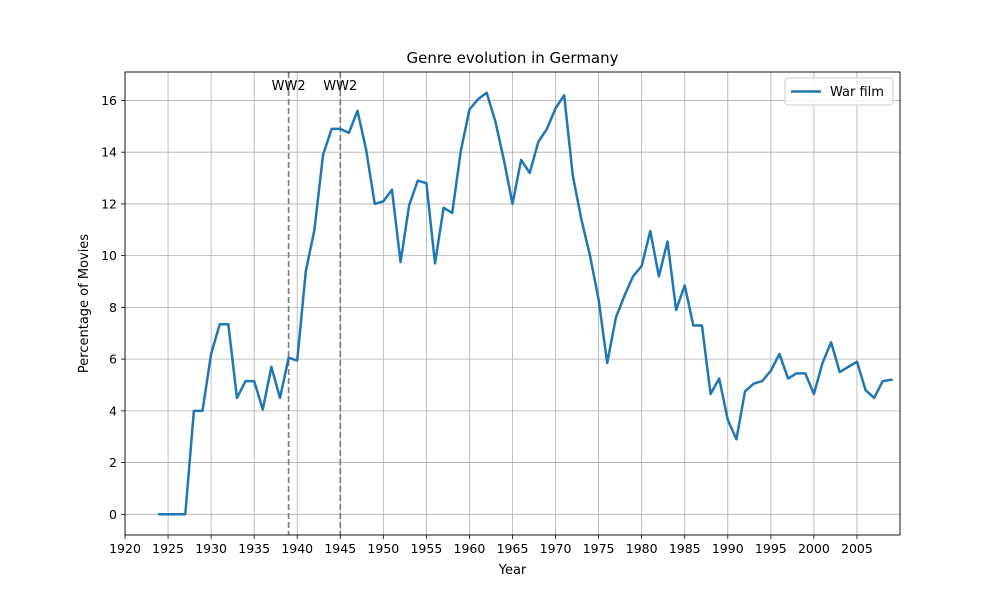 Image resolution: width=1000 pixels, height=600 pixels. I want to click on x-tick-label: 1925, so click(168, 548).